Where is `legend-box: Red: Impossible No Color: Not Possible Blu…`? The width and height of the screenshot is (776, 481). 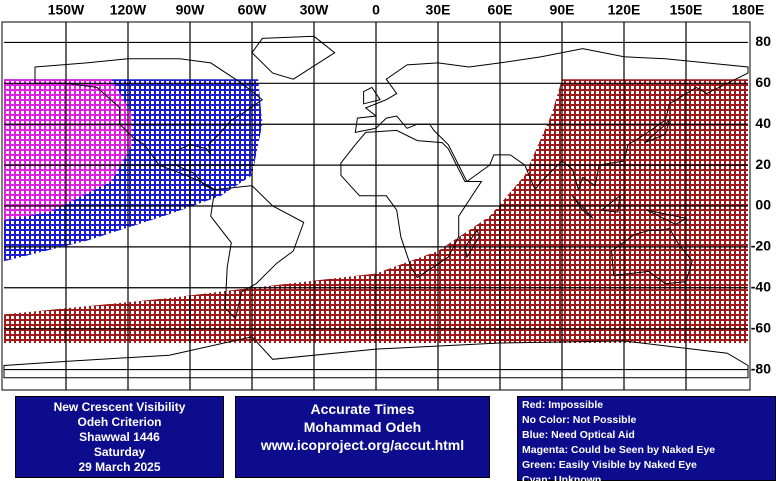
legend-box: Red: Impossible No Color: Not Possible Blu… is located at coordinates (646, 438).